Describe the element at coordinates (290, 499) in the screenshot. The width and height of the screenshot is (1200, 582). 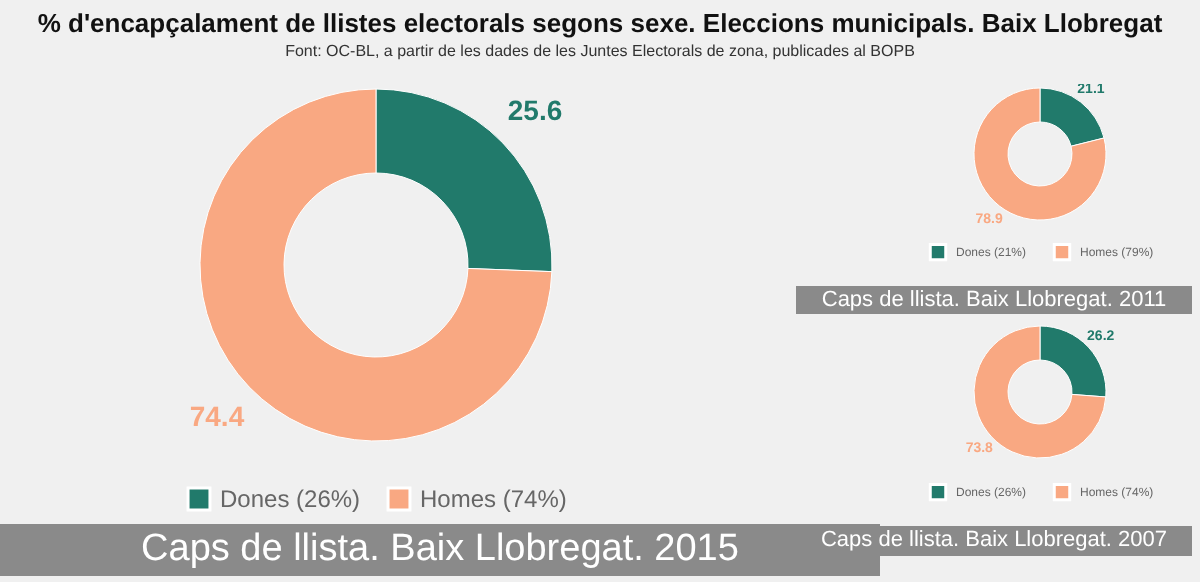
I see `legend-label: Dones (26%)` at that location.